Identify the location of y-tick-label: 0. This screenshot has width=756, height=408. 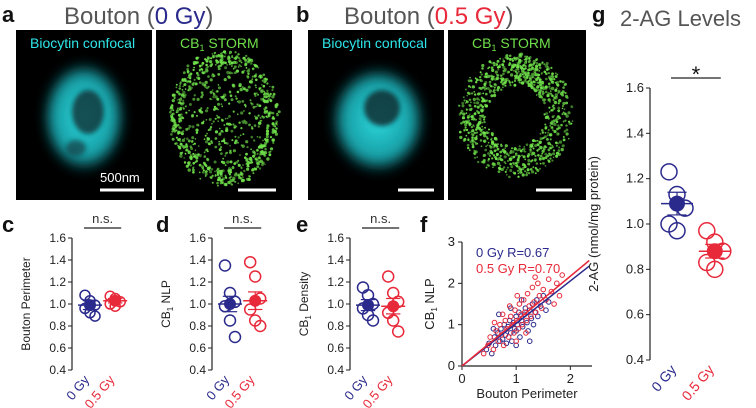
(451, 365).